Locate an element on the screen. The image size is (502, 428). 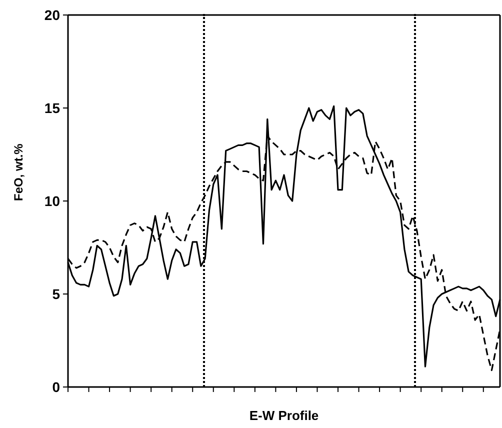
y-tick-label: 15 is located at coordinates (52, 108).